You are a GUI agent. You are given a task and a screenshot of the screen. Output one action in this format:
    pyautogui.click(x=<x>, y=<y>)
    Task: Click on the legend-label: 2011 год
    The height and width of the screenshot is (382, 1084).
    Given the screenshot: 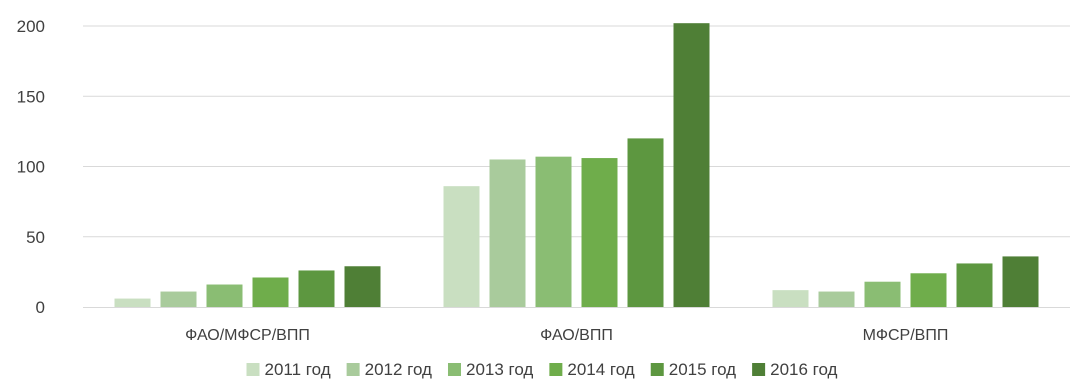 What is the action you would take?
    pyautogui.click(x=298, y=369)
    